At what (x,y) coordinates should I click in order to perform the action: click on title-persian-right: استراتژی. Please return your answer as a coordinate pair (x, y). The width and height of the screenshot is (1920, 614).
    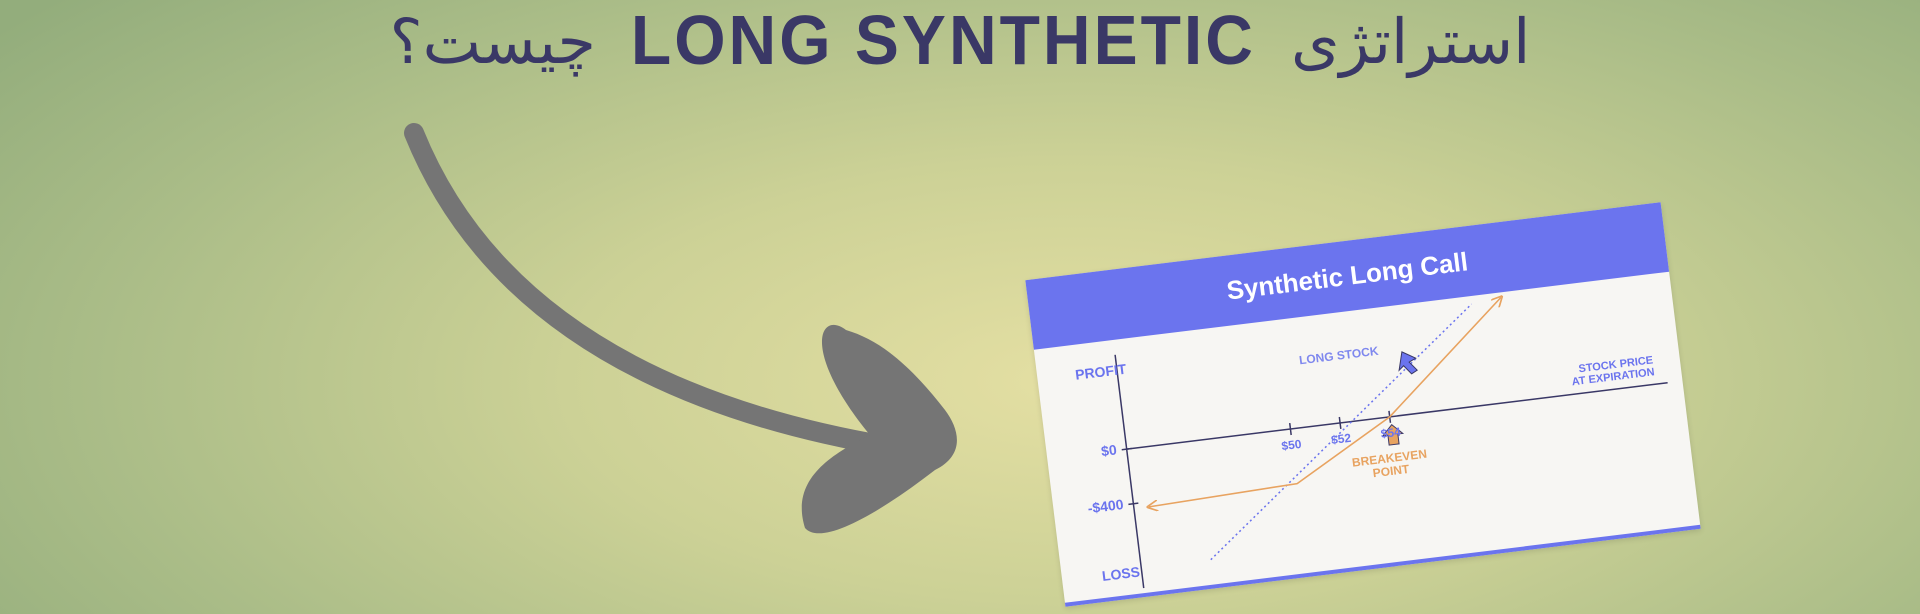
    Looking at the image, I should click on (1411, 41).